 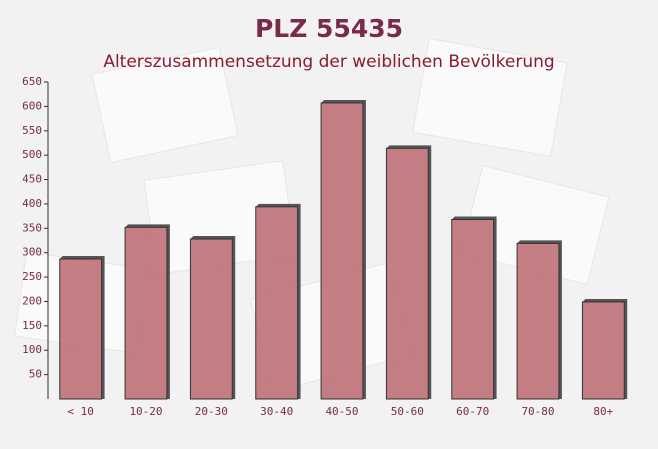 I want to click on y-tick-label: 550, so click(x=32, y=130).